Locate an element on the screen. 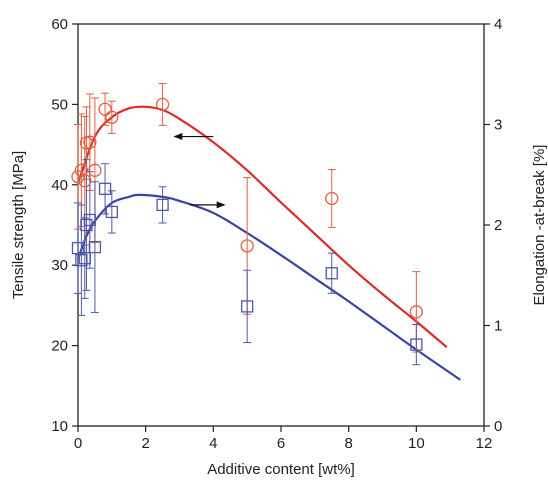 Image resolution: width=548 pixels, height=487 pixels. x-tick-label: 2 is located at coordinates (145, 443).